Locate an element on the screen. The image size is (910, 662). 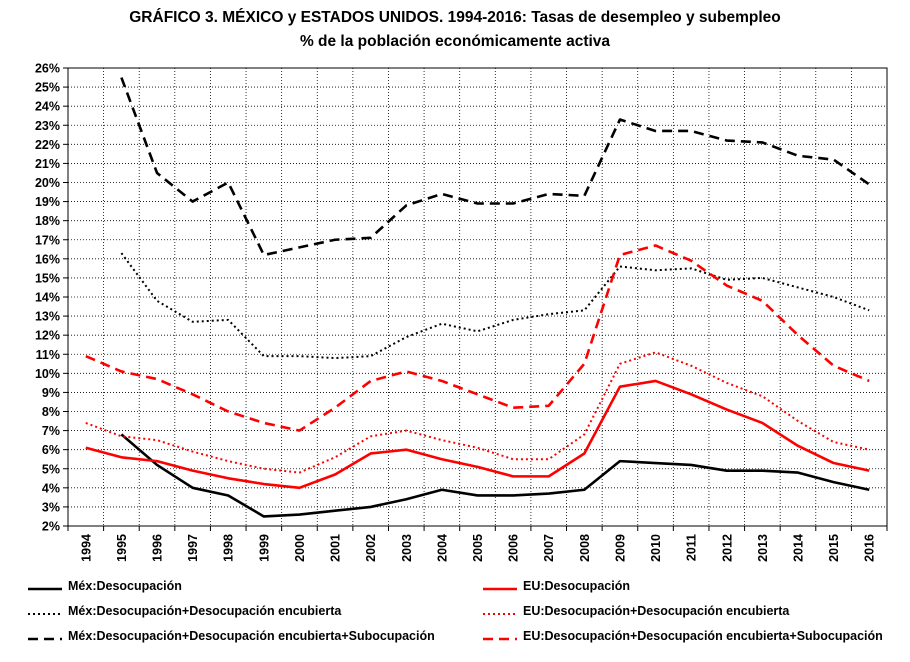
x-tick-label: 2008 is located at coordinates (585, 548).